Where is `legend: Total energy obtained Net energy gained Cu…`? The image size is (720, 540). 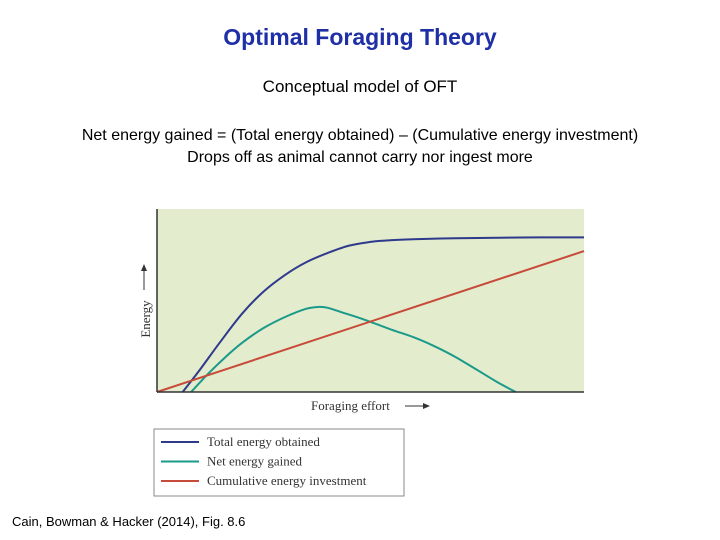 legend: Total energy obtained Net energy gained Cu… is located at coordinates (264, 461).